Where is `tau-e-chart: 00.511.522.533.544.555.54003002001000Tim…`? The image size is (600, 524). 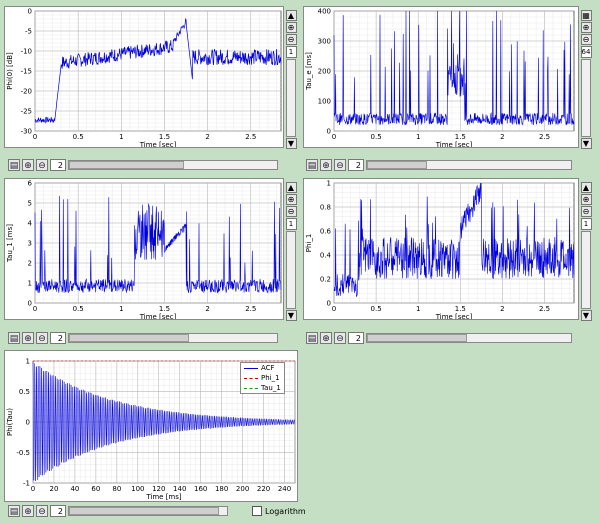
tau-e-chart: 00.511.522.533.544.555.54003002001000Tim… is located at coordinates (440, 77).